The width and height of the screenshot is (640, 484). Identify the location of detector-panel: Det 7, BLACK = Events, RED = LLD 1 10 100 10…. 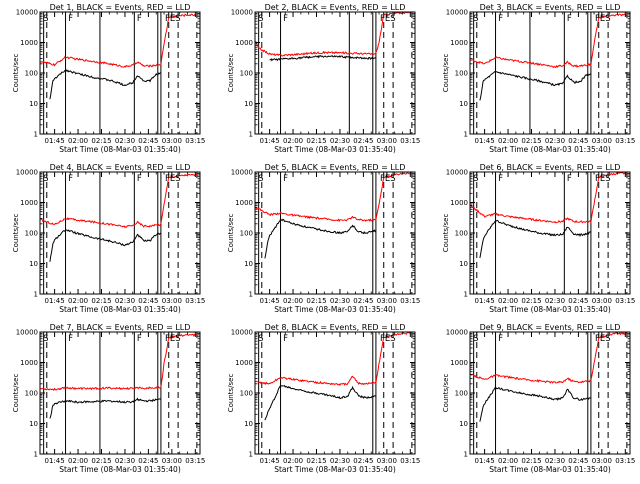
(108, 398).